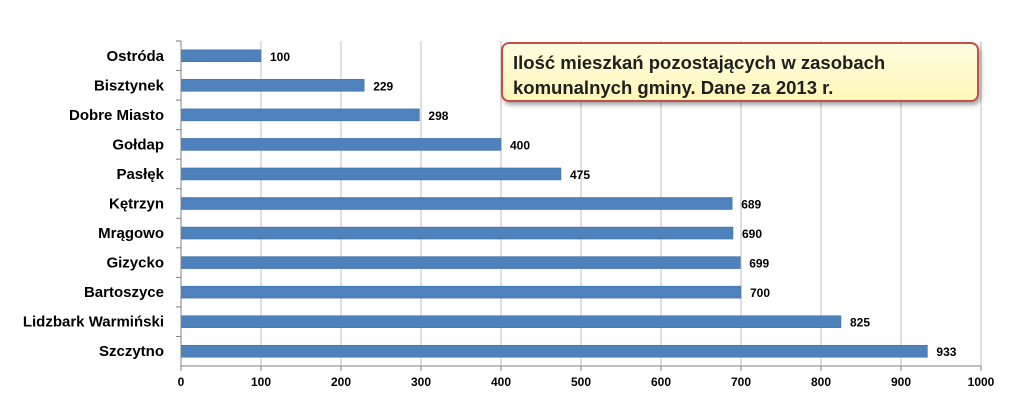 This screenshot has width=1024, height=418. I want to click on category-label: Lidzbark Warmiński, so click(93, 322).